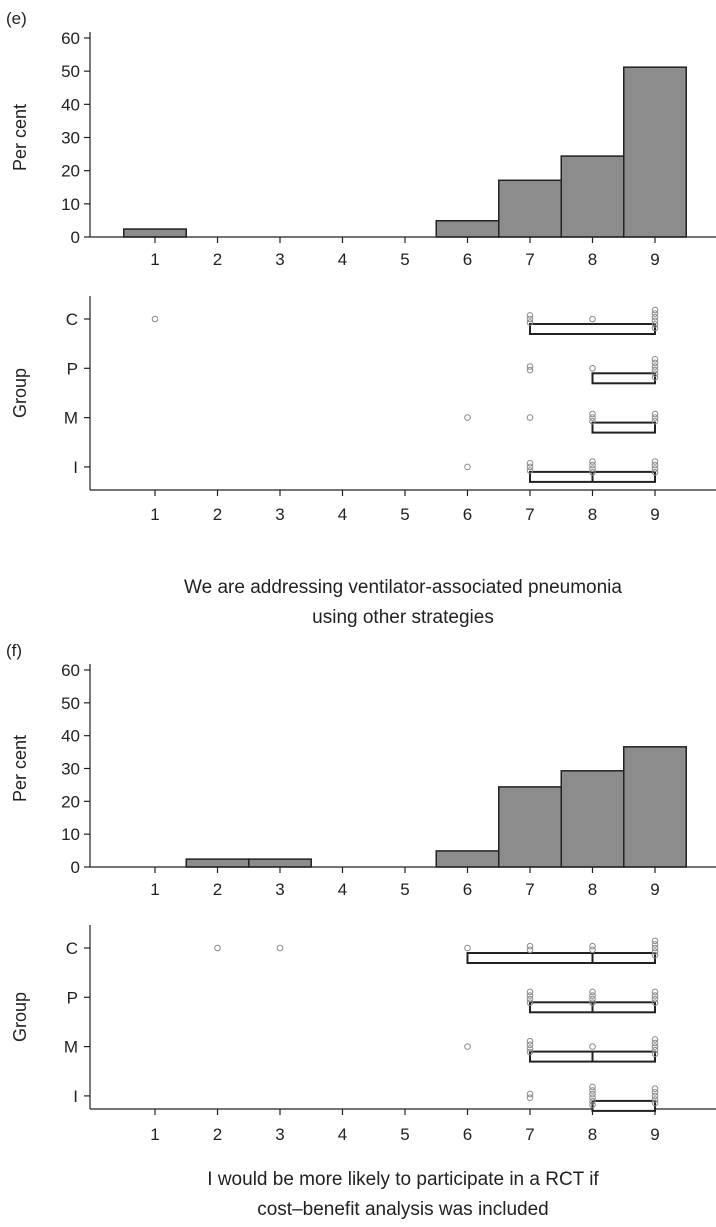 The width and height of the screenshot is (716, 1227). Describe the element at coordinates (403, 1209) in the screenshot. I see `caption-line: cost–benefit analysis was included` at that location.